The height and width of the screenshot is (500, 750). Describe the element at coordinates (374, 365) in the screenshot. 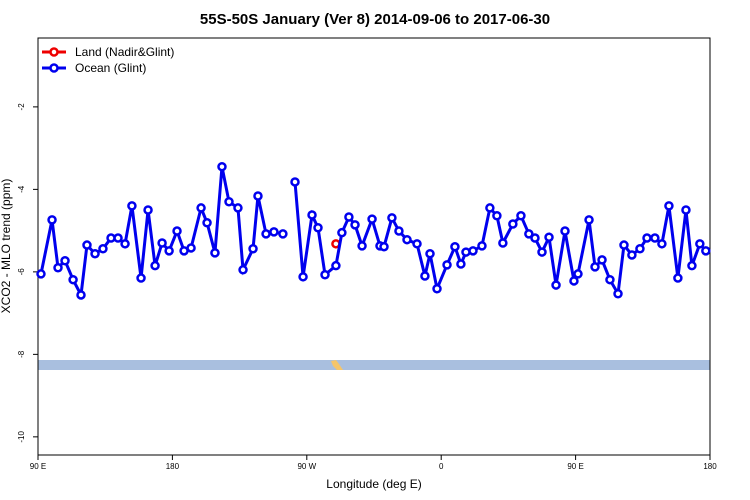

I see `map-strip` at that location.